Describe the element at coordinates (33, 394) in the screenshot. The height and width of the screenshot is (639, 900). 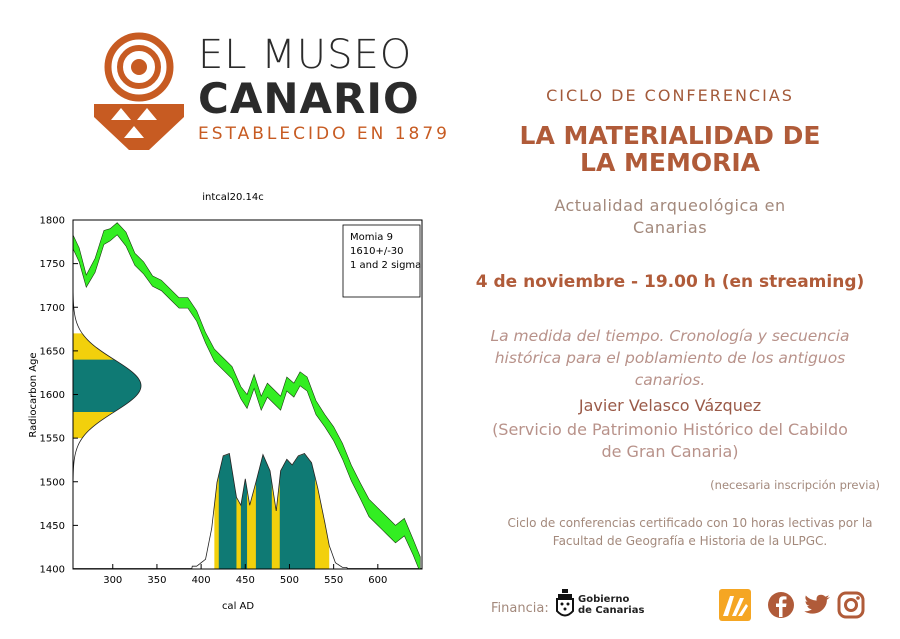
I see `y-axis-label: Radiocarbon Age` at that location.